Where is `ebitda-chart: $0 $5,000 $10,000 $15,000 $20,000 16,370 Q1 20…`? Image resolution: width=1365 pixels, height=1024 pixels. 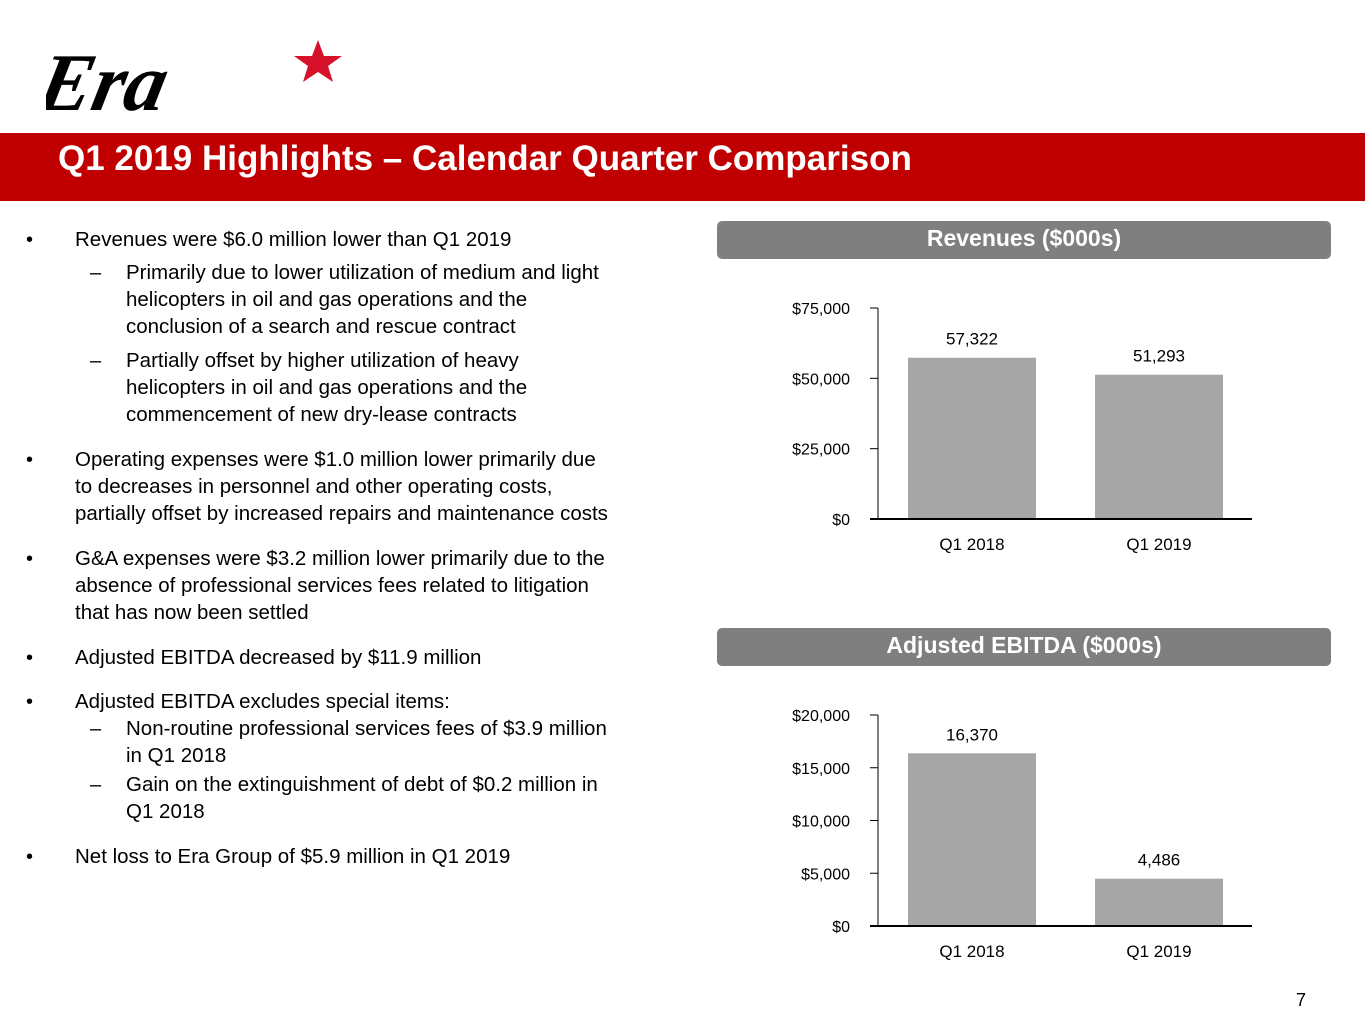 ebitda-chart: $0 $5,000 $10,000 $15,000 $20,000 16,370 Q1 20… is located at coordinates (1020, 835).